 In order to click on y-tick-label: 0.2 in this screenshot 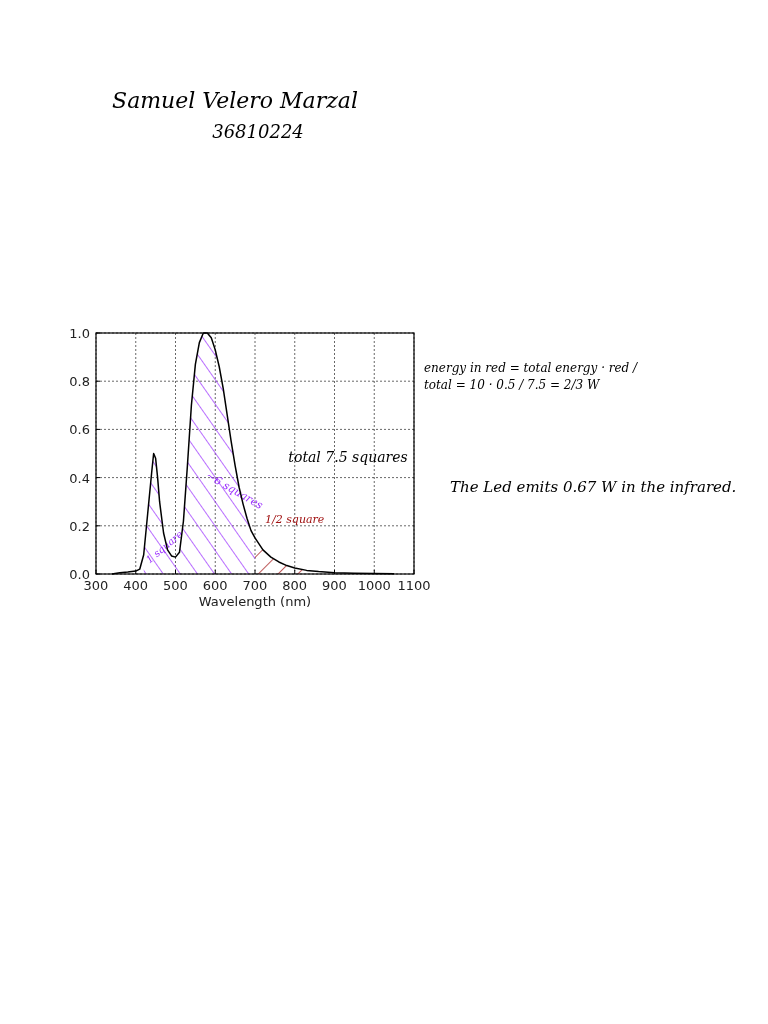, I will do `click(79, 526)`.